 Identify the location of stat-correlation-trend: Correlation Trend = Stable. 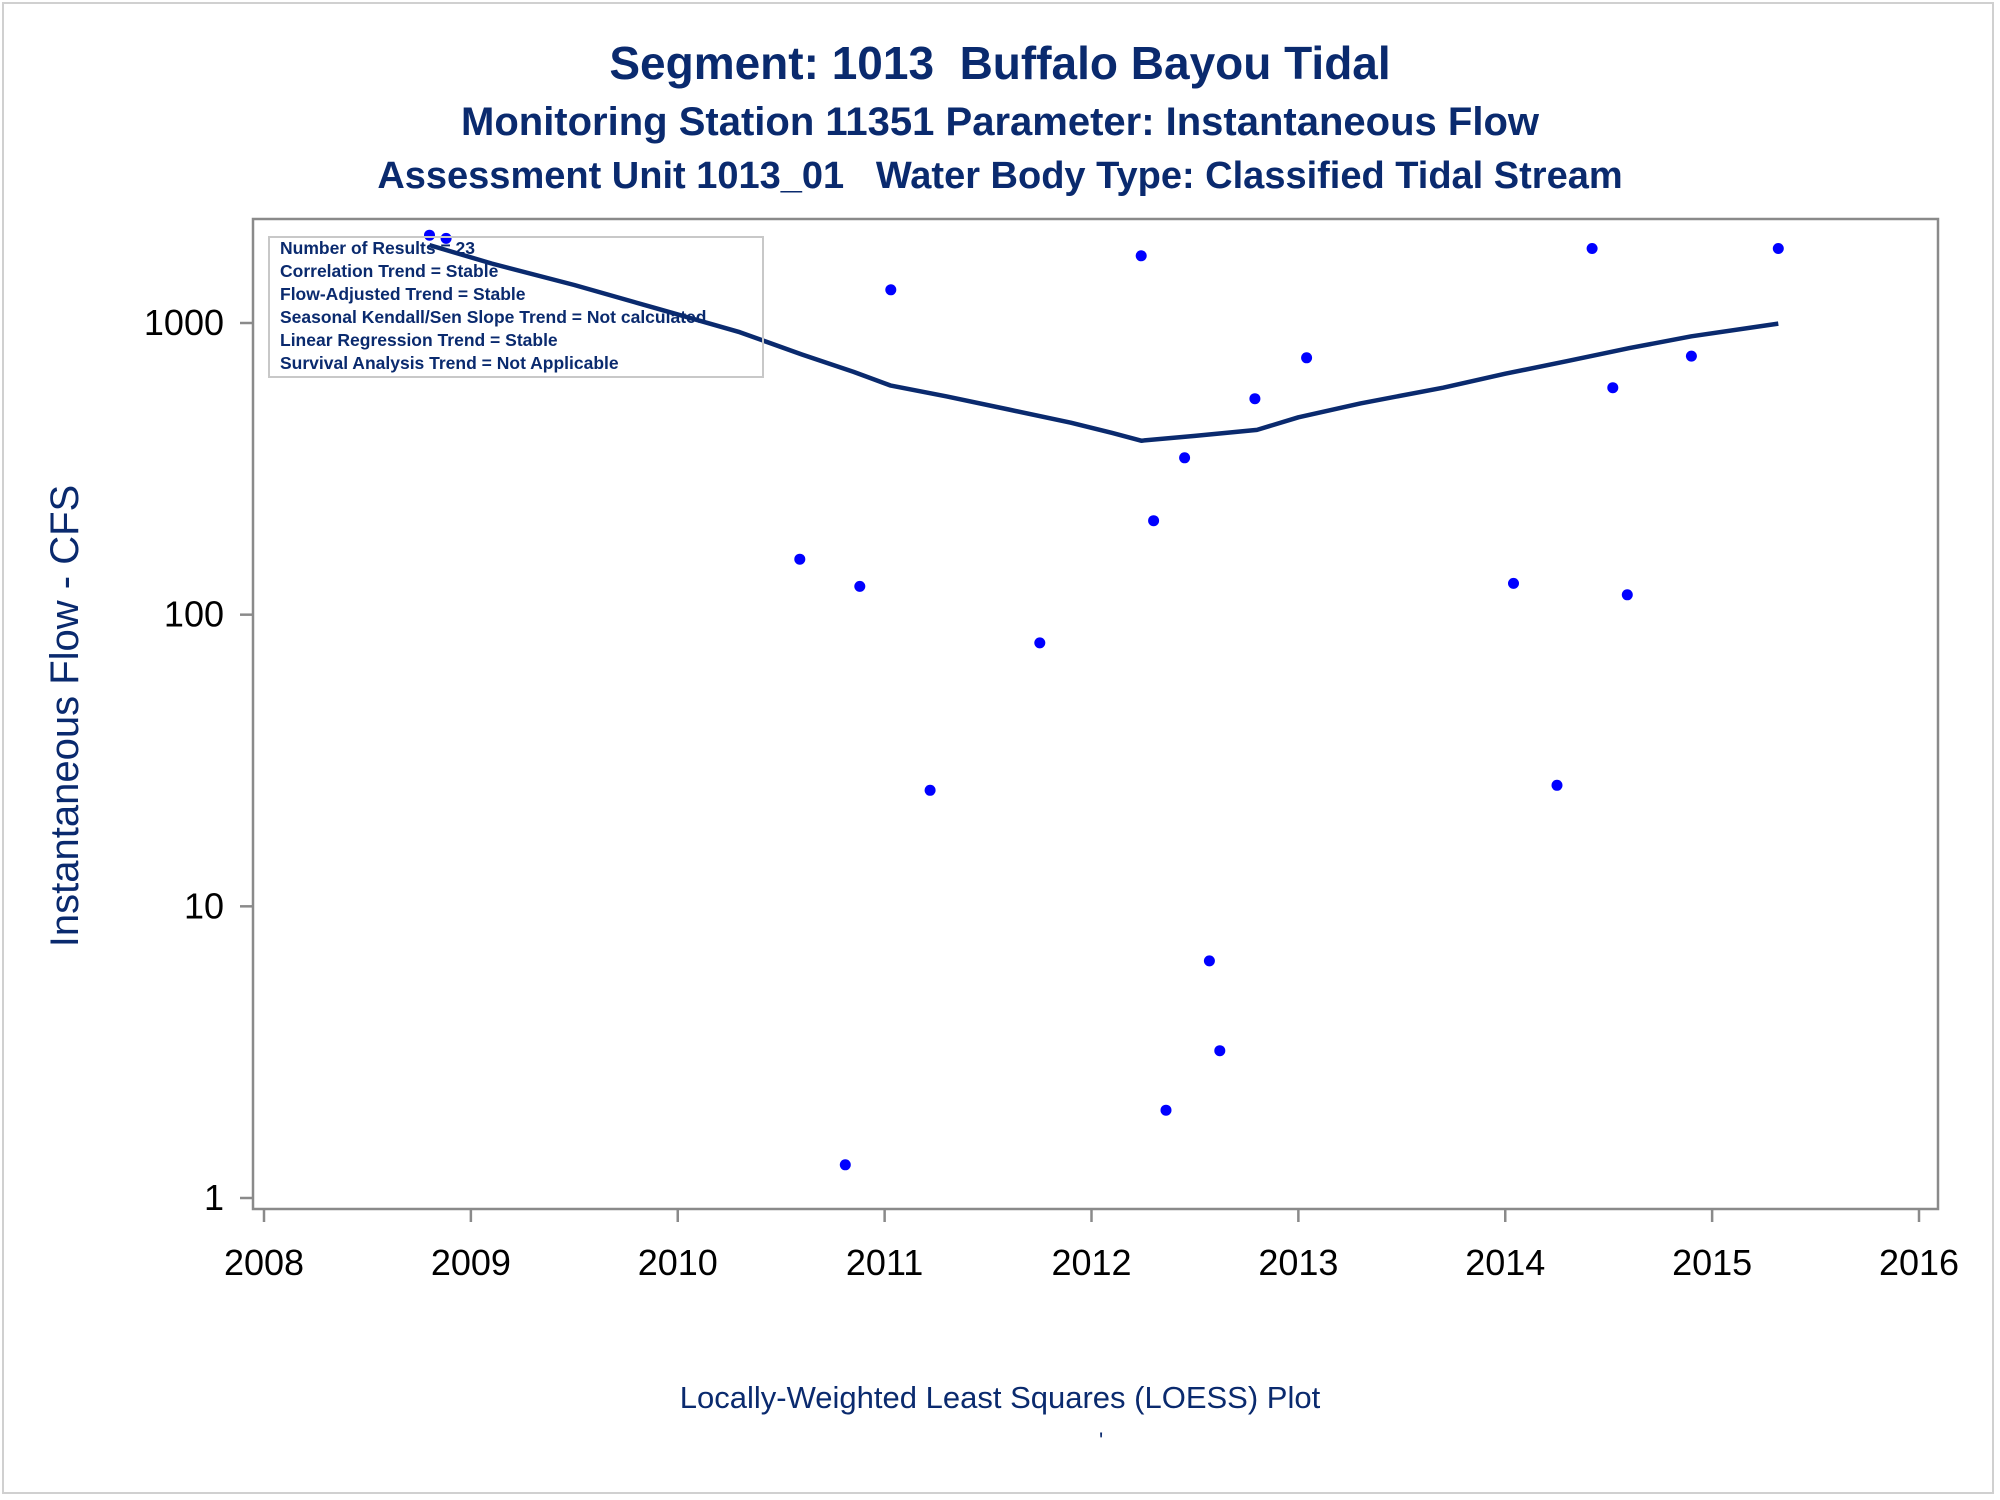
(389, 271).